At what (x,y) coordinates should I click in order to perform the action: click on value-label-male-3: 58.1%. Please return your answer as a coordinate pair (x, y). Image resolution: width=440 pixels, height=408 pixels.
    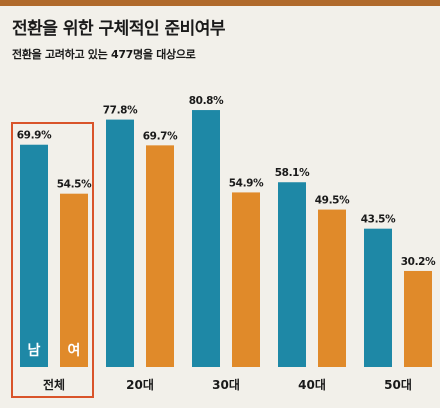
    Looking at the image, I should click on (292, 173).